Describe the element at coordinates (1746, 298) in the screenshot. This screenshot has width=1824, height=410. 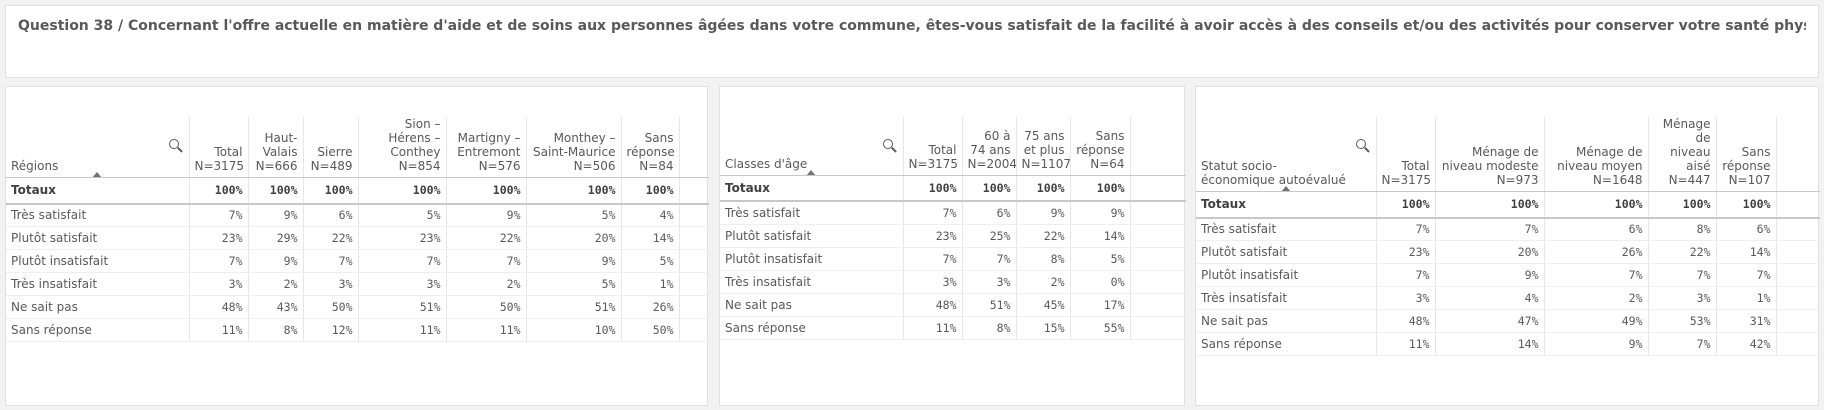
I see `table-cell: 1%` at that location.